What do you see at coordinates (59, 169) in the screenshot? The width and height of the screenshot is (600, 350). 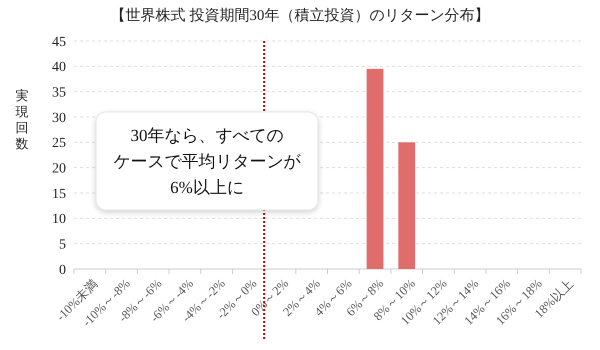 I see `y-tick-label: 20` at bounding box center [59, 169].